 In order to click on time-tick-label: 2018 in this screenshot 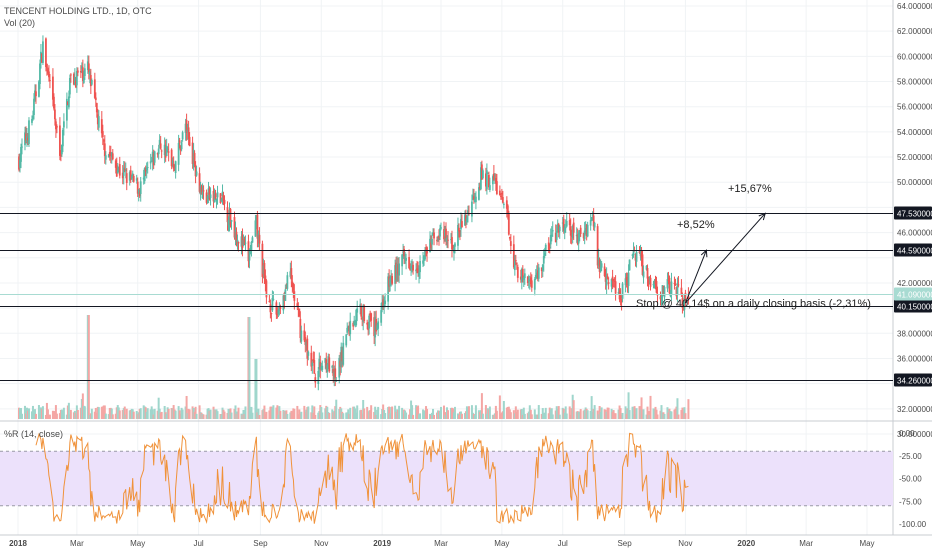, I will do `click(18, 543)`.